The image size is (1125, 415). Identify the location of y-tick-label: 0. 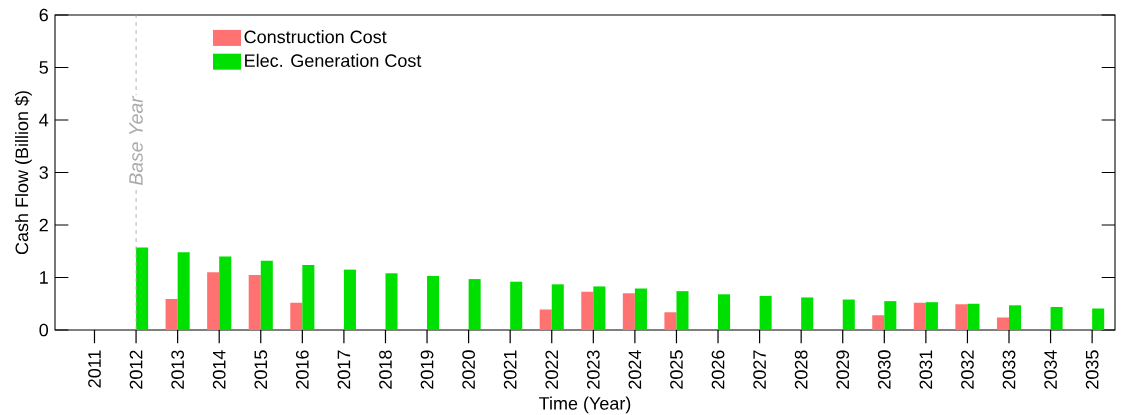
(44, 330).